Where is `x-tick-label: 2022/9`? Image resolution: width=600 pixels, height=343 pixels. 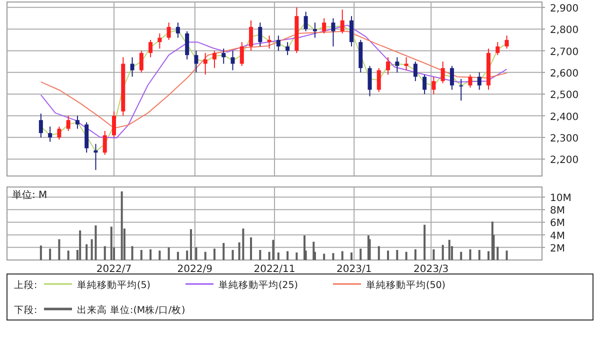 x-tick-label: 2022/9 is located at coordinates (194, 269).